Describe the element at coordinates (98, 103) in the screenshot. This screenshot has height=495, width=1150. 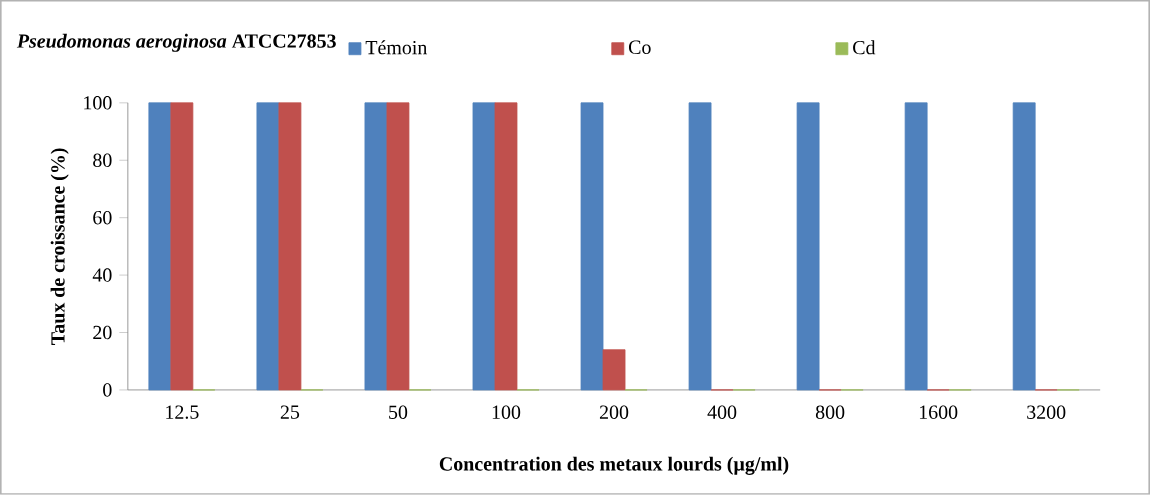
I see `y-tick-label: 100` at that location.